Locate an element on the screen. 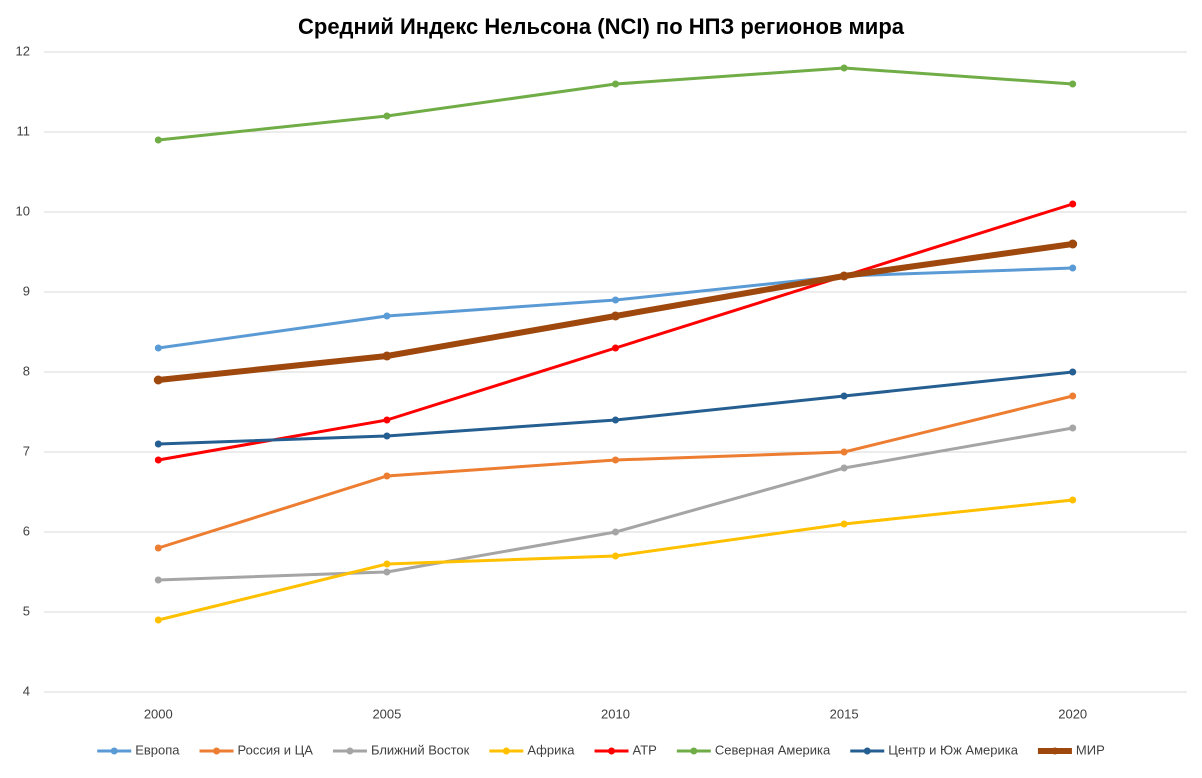 Image resolution: width=1202 pixels, height=778 pixels. x-tick-label: 2000 is located at coordinates (158, 713).